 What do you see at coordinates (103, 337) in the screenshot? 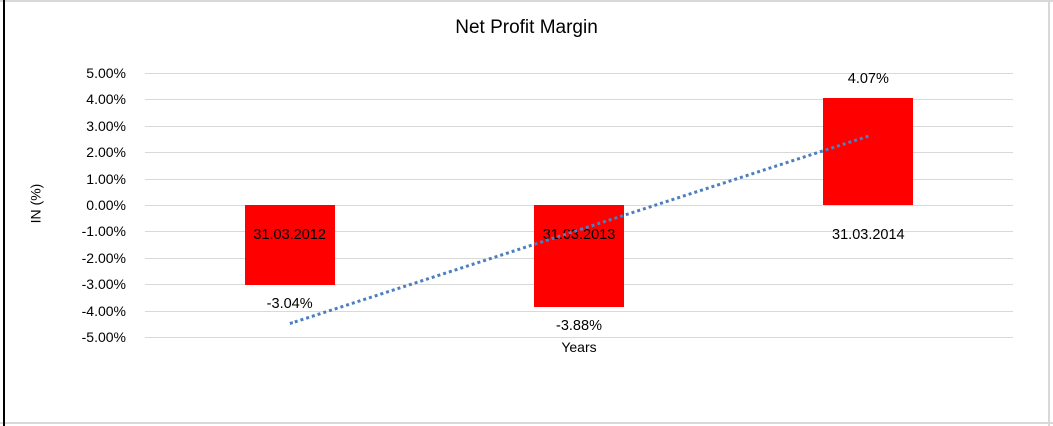
I see `y-axis-tick-label: -5.00%` at bounding box center [103, 337].